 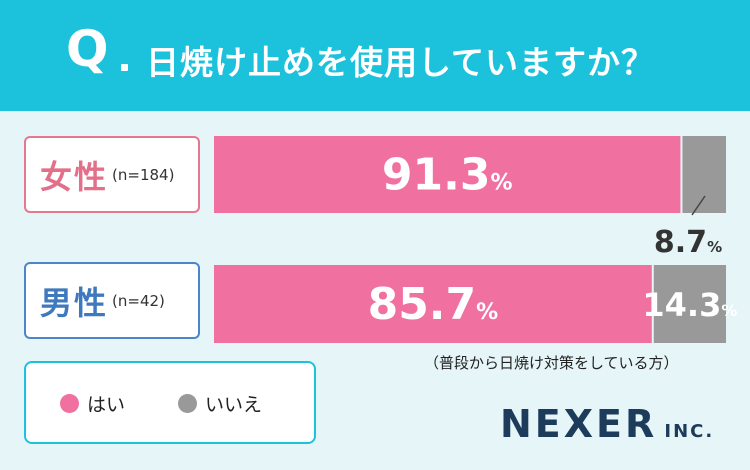 I want to click on row-label-n: (n=184), so click(x=143, y=174).